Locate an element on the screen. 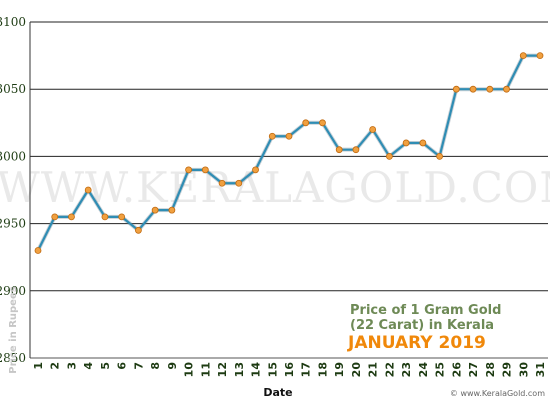 This screenshot has height=400, width=550. chart-annotation-line1: Price of 1 Gram Gold is located at coordinates (425, 310).